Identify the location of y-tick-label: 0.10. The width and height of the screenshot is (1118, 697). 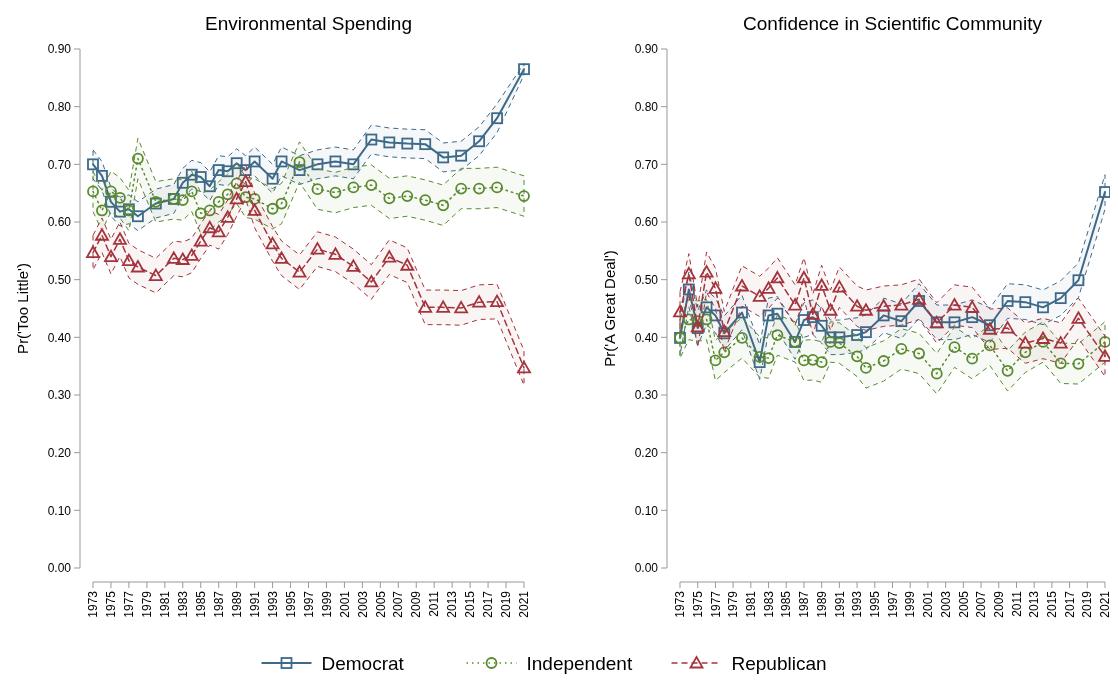
(646, 510).